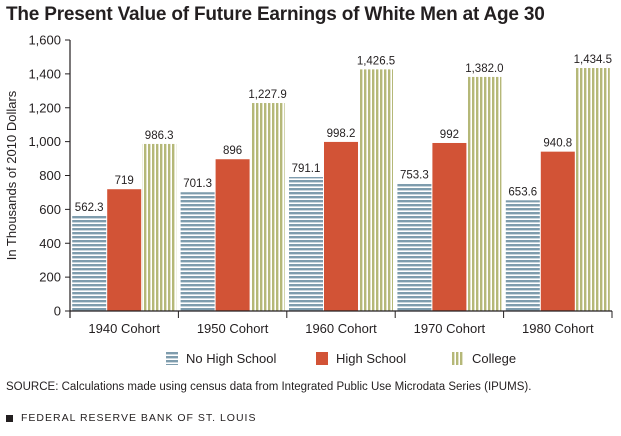 The width and height of the screenshot is (621, 436). I want to click on y-tick-label-4: 600, so click(50, 209).